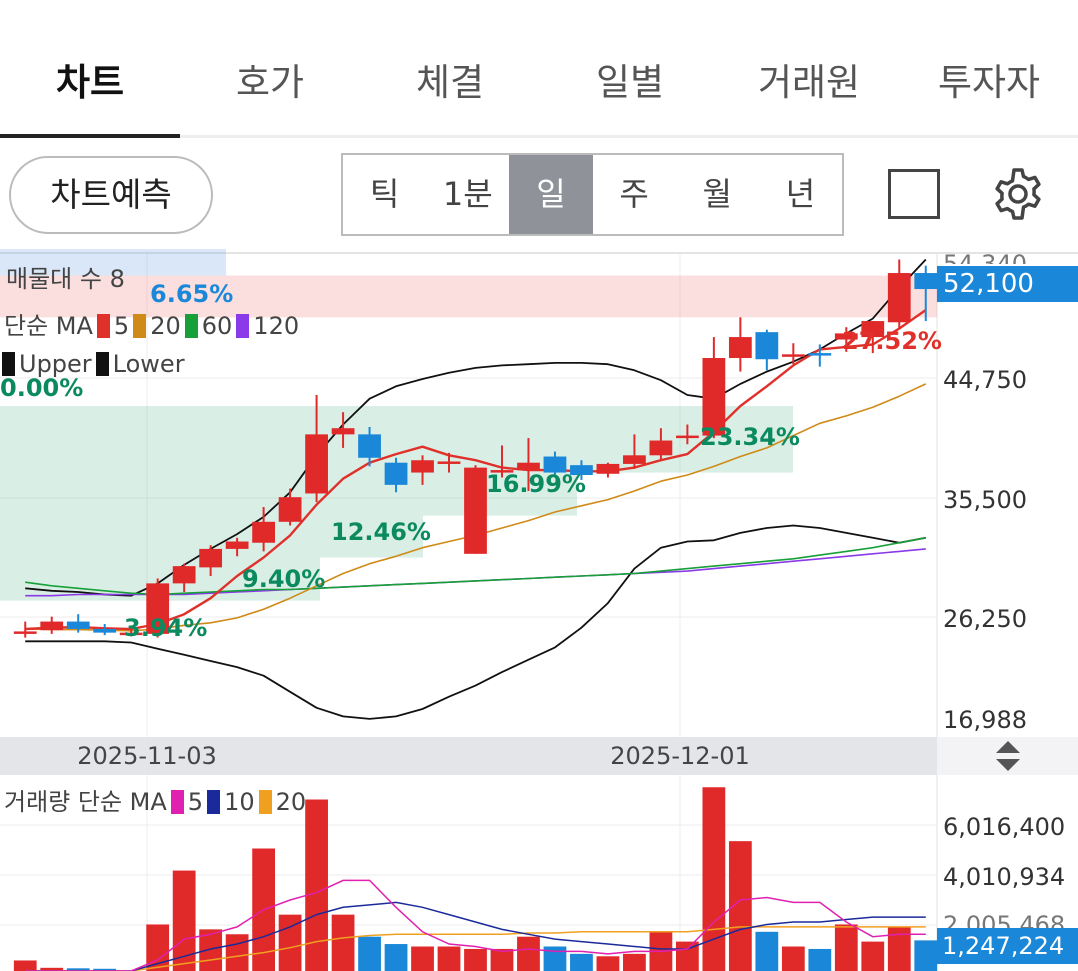 Image resolution: width=1078 pixels, height=971 pixels. I want to click on ma20-label: 20, so click(165, 326).